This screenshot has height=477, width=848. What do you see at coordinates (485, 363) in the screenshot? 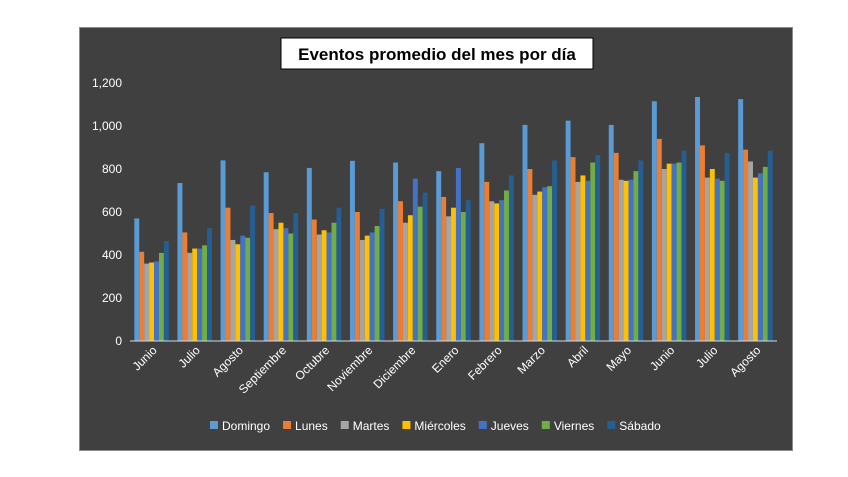
I see `x-tick-label: Febrero` at bounding box center [485, 363].